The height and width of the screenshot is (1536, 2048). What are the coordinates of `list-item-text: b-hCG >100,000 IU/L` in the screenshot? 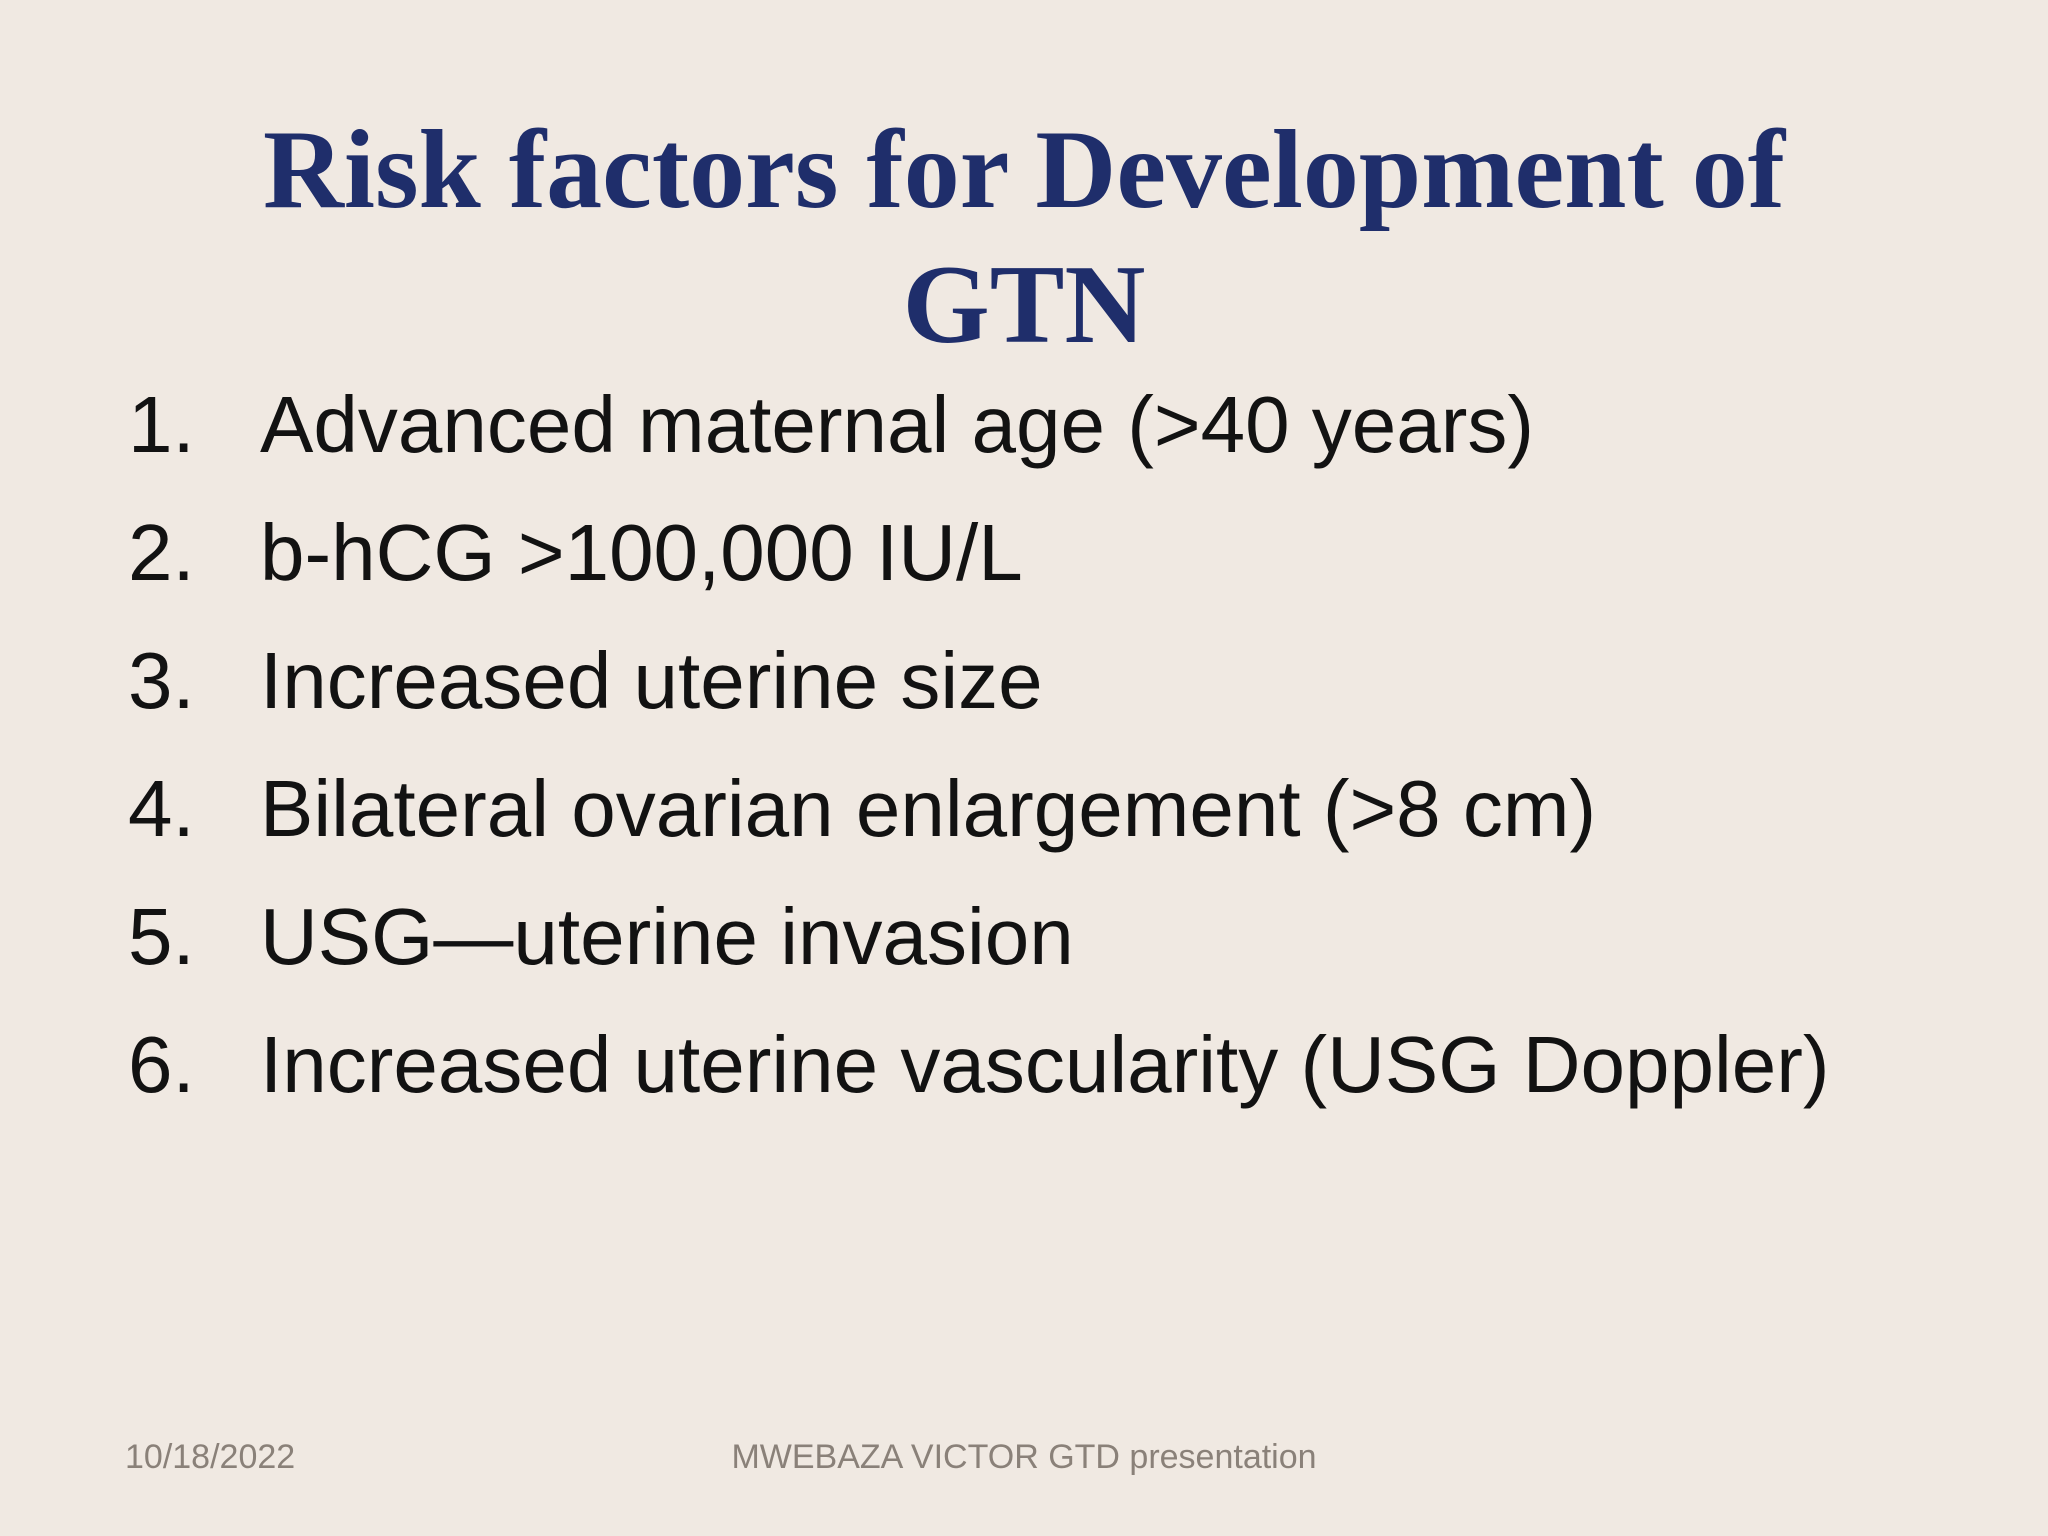 It's located at (641, 552).